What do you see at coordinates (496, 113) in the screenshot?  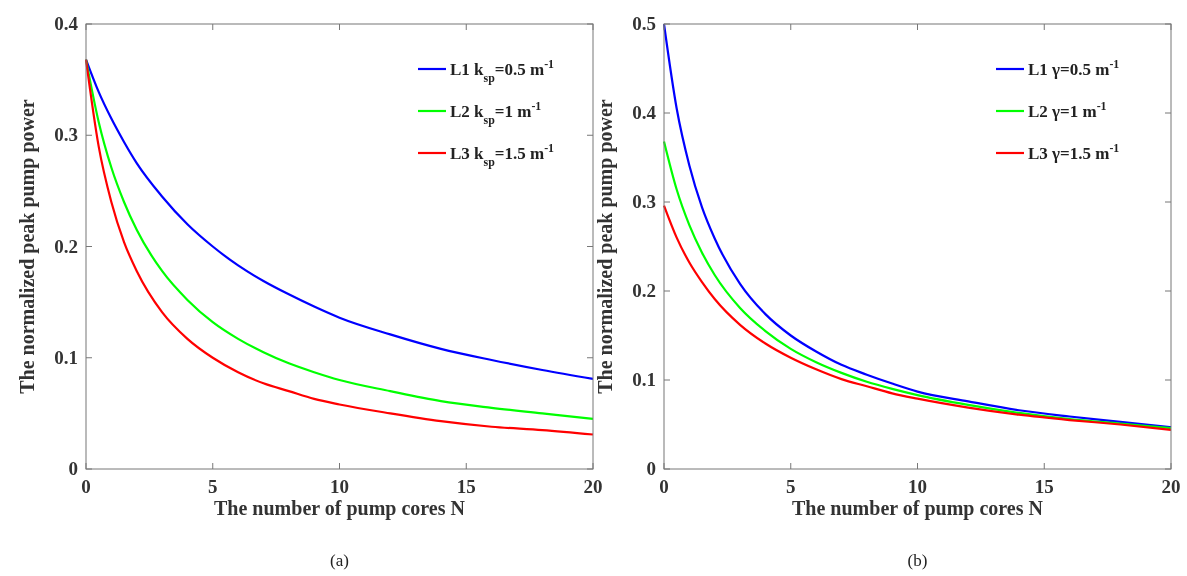 I see `legend-label: L2 k$_{sp}$=1 m$^{-1}$` at bounding box center [496, 113].